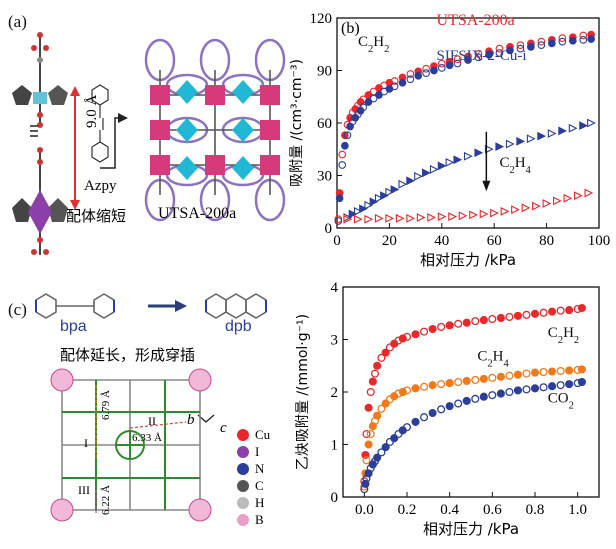 Image resolution: width=616 pixels, height=549 pixels. I want to click on chart-b-ytick-label: 30, so click(324, 177).